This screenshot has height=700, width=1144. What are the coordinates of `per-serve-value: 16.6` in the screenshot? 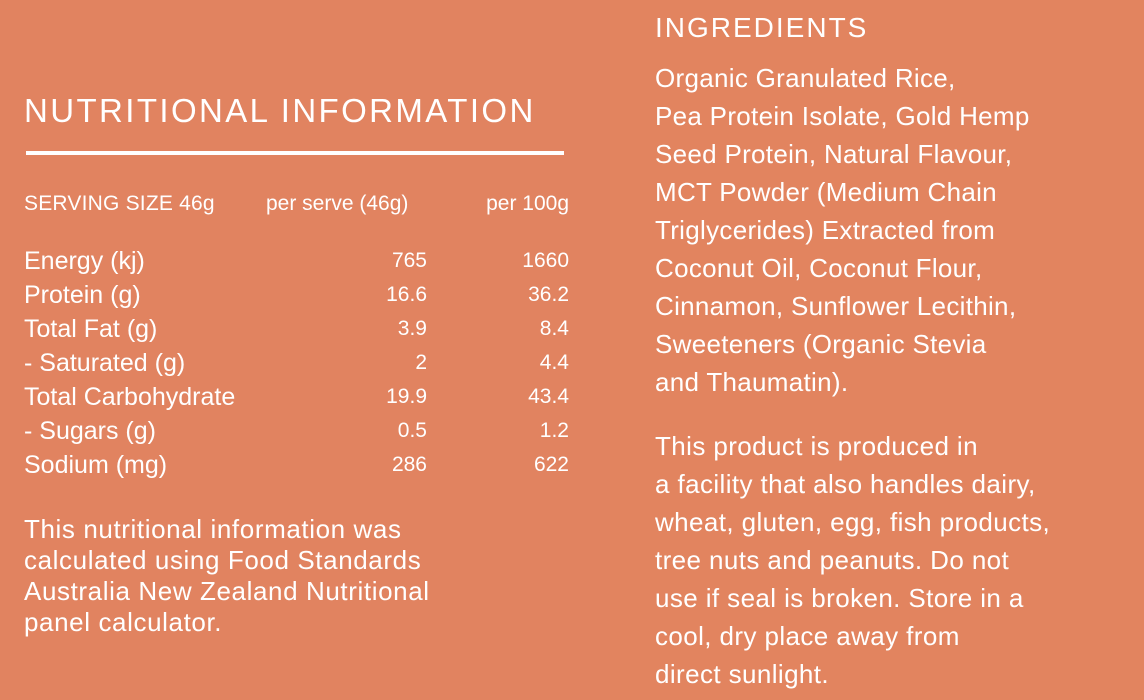 It's located at (406, 294).